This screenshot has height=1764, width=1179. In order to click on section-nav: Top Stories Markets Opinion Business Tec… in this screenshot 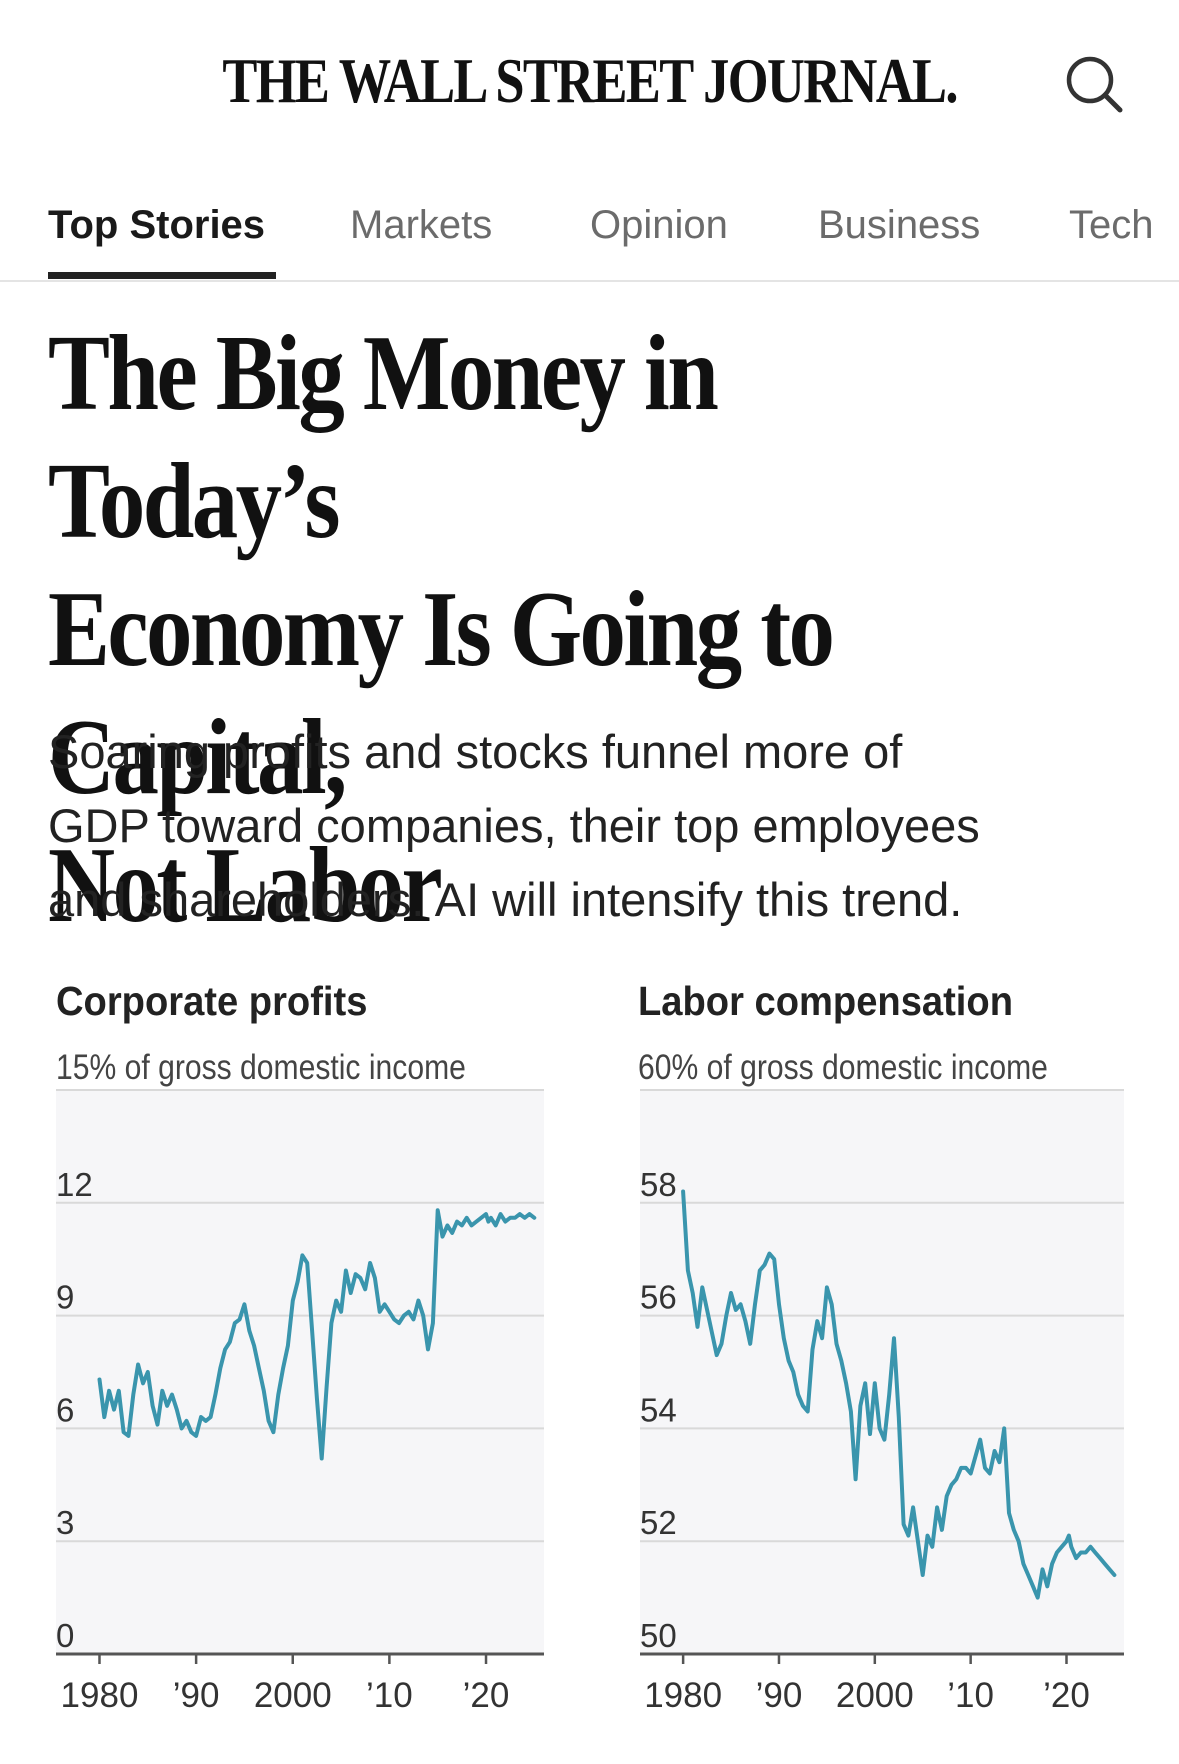, I will do `click(589, 226)`.